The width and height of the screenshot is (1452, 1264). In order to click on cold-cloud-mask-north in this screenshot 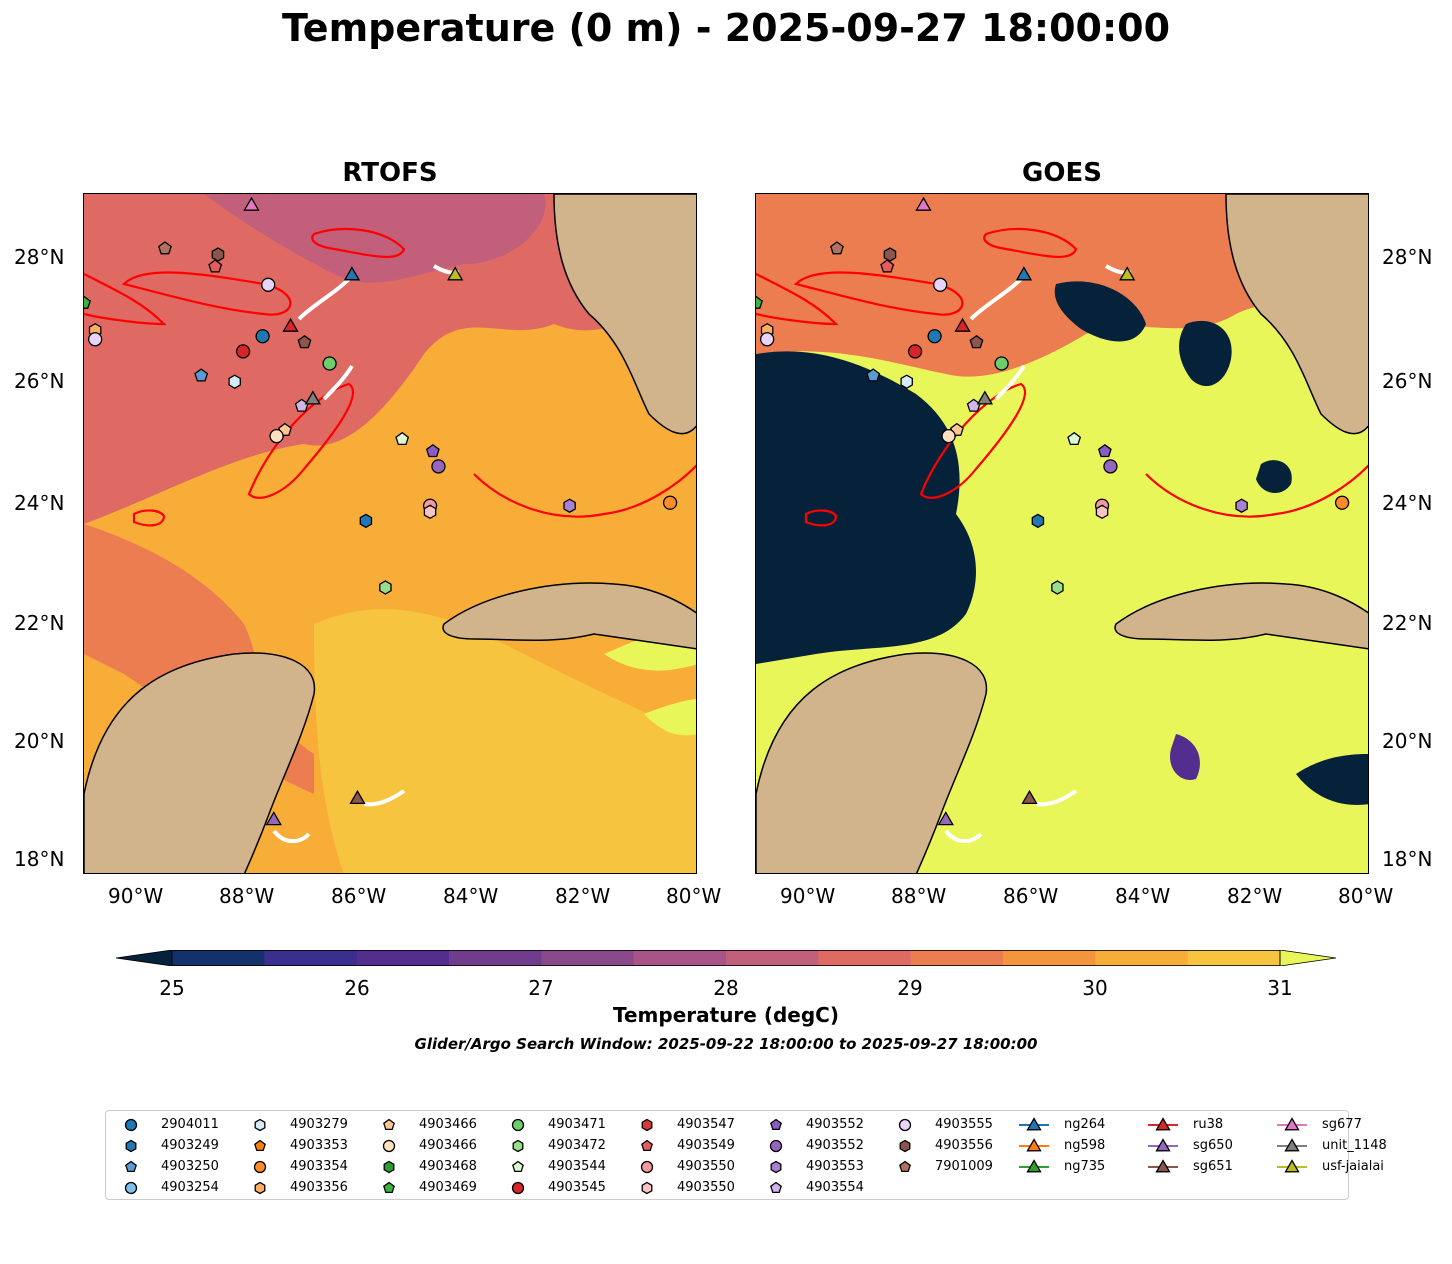, I will do `click(1100, 311)`.